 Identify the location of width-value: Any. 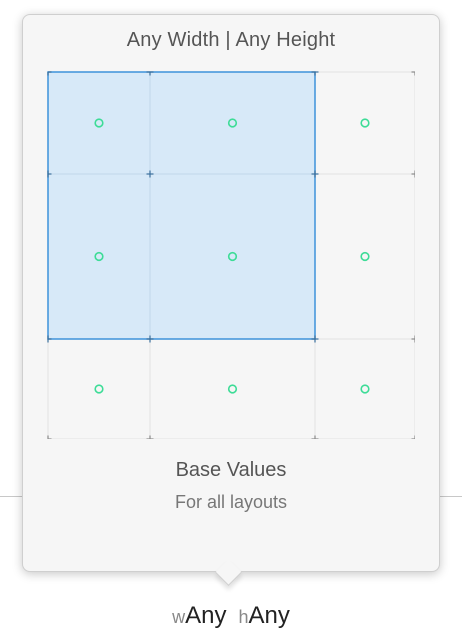
(206, 615).